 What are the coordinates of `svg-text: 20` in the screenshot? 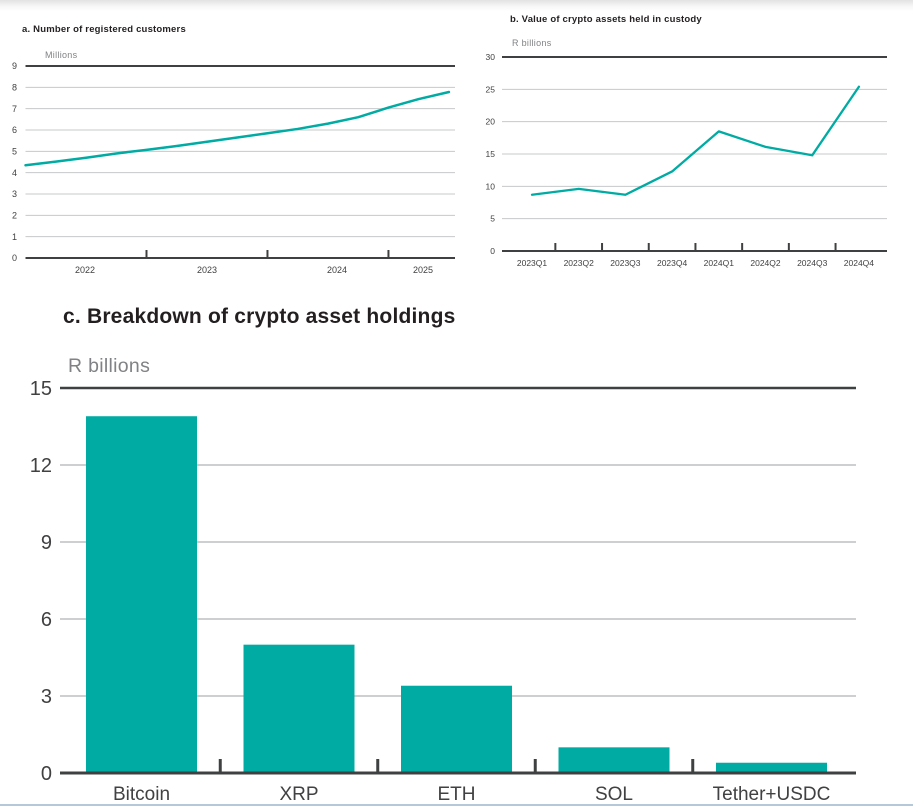 It's located at (491, 122).